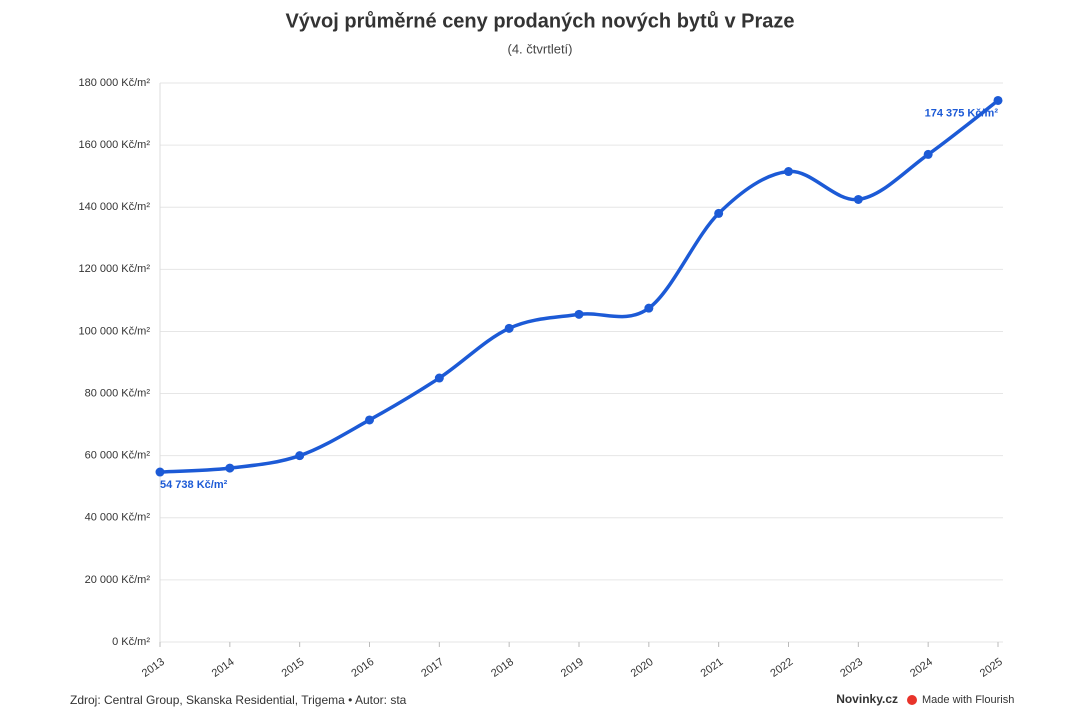 Image resolution: width=1080 pixels, height=720 pixels. What do you see at coordinates (968, 700) in the screenshot?
I see `credit: Made with Flourish` at bounding box center [968, 700].